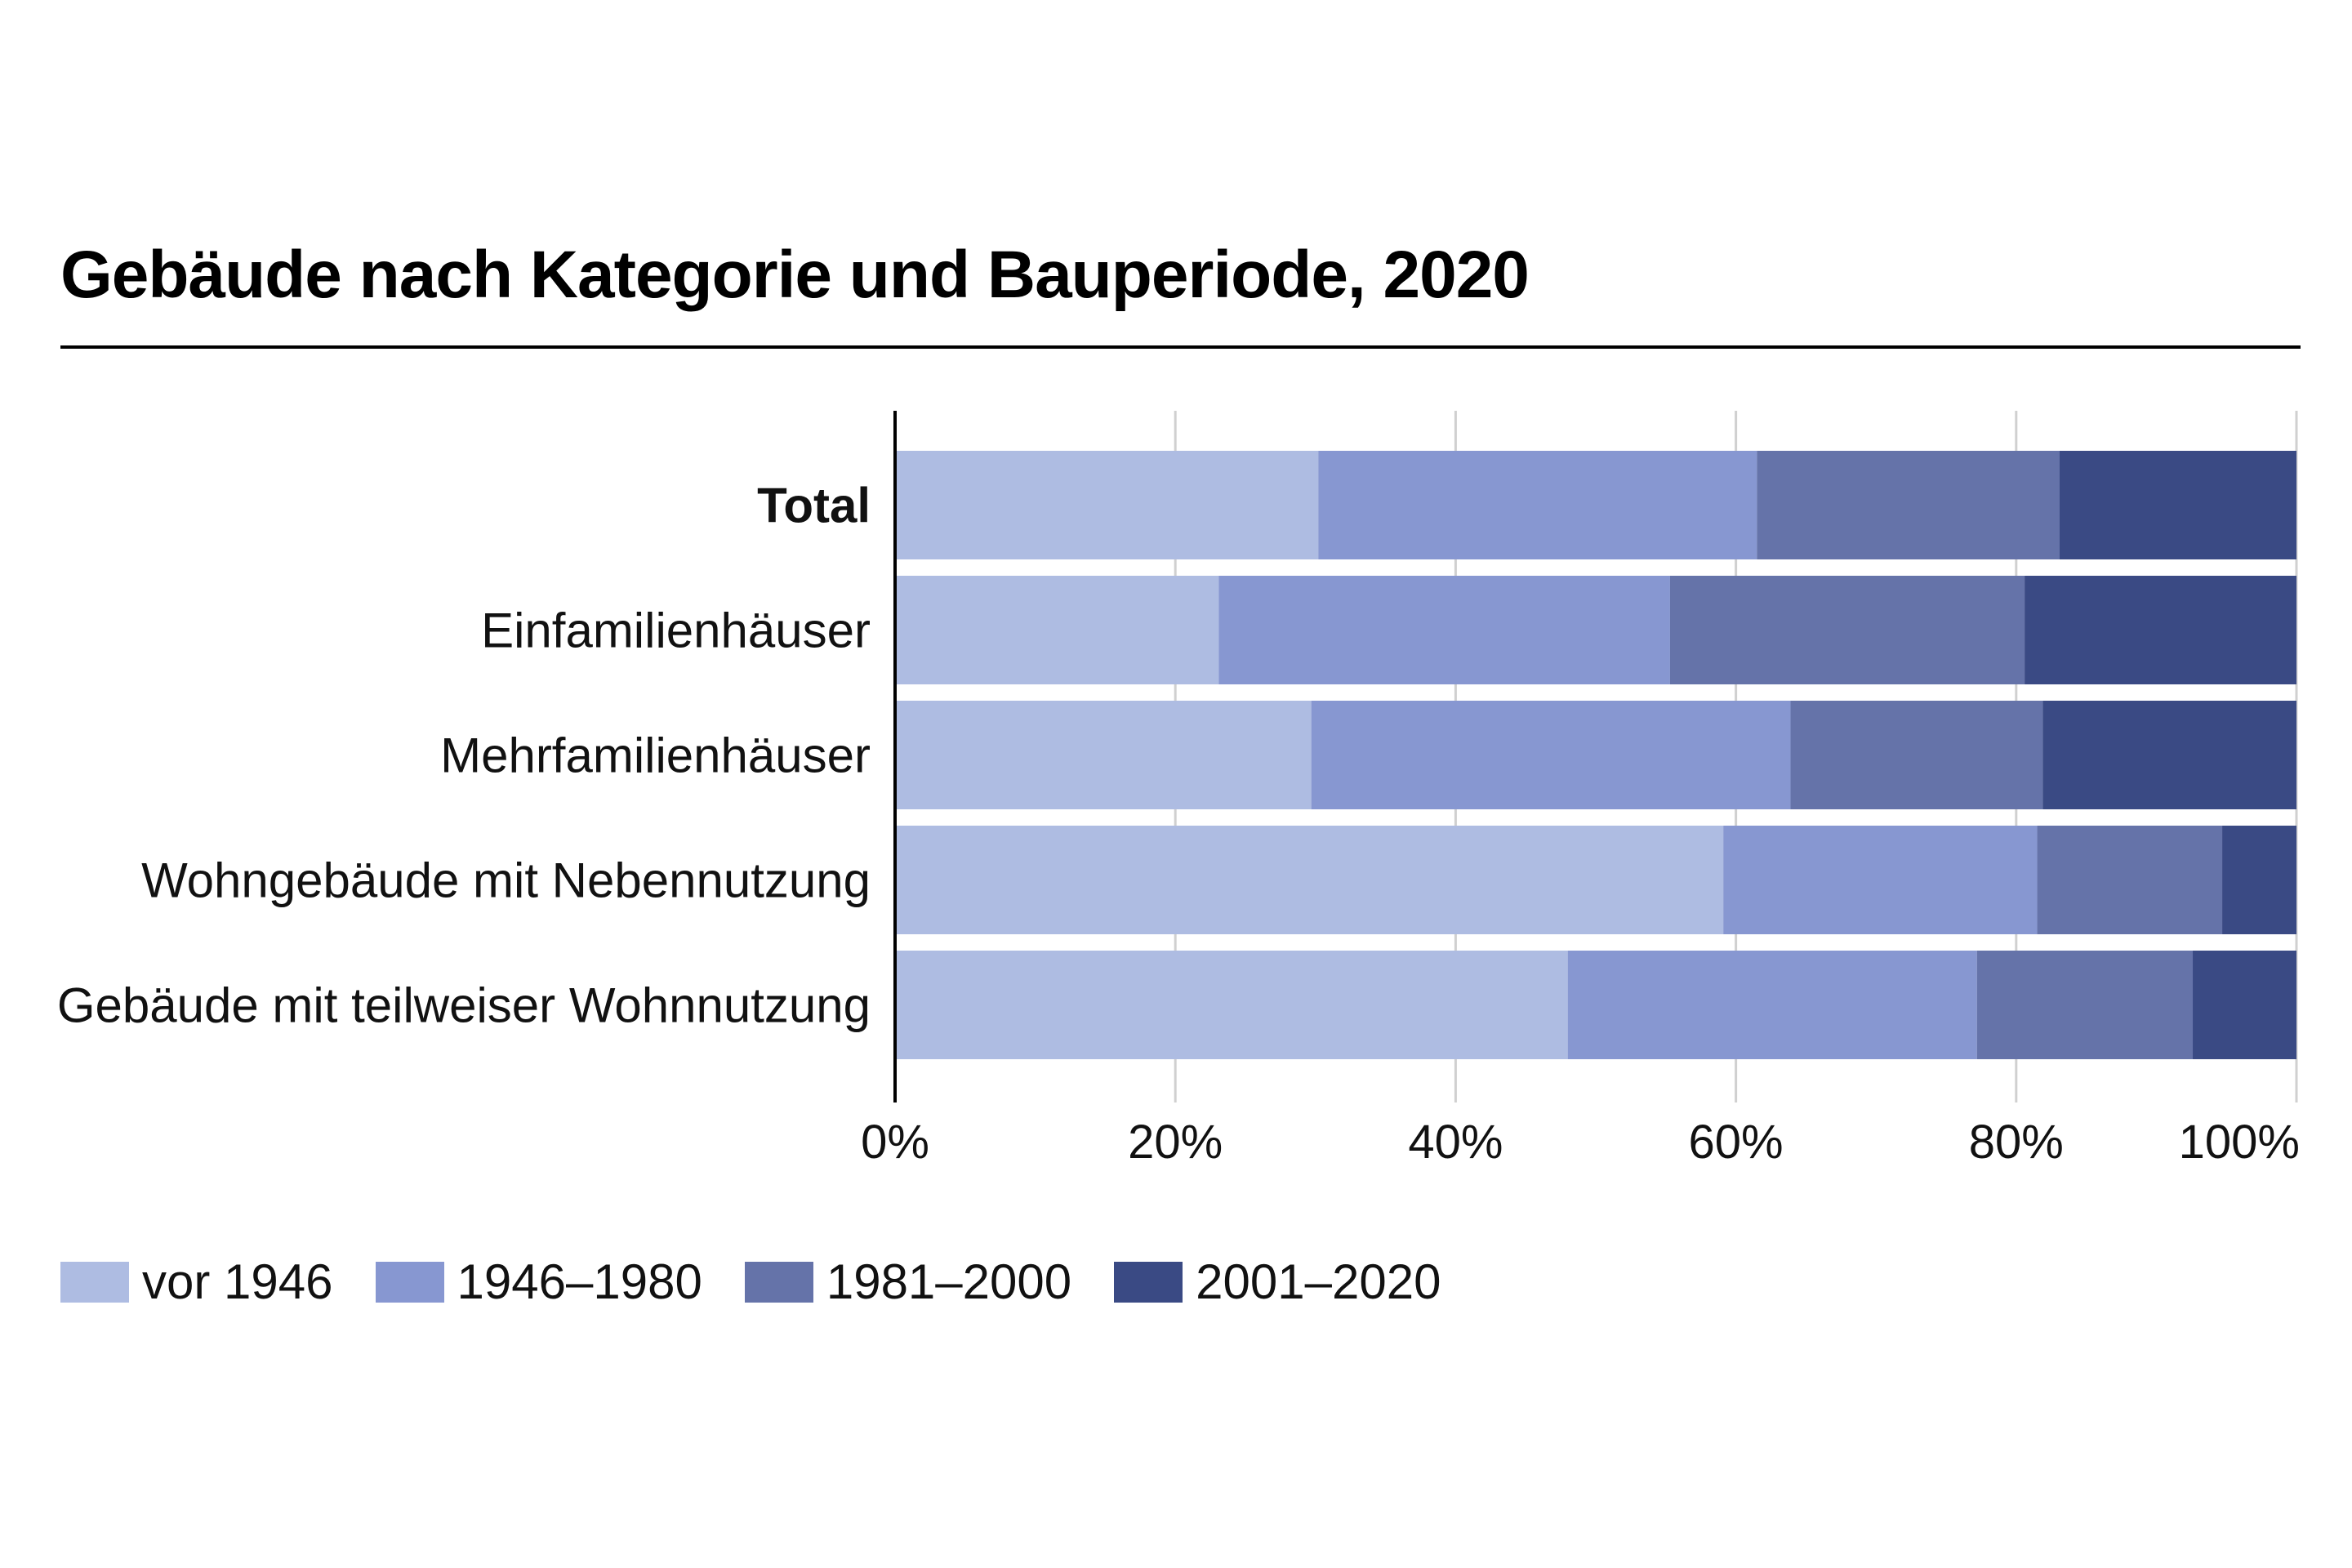 Image resolution: width=2352 pixels, height=1568 pixels. Describe the element at coordinates (506, 880) in the screenshot. I see `category-label: Wohngebäude mit Nebennutzung` at that location.